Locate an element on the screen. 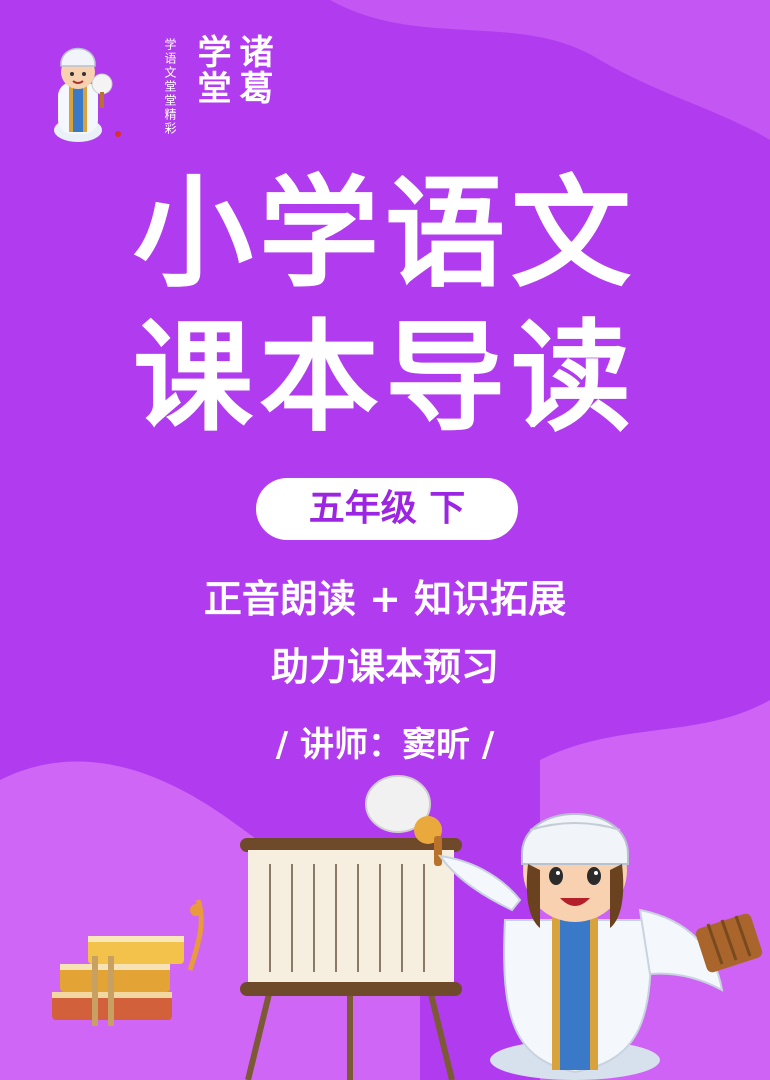 The image size is (770, 1080). logo-slogan: 学语文堂堂精彩 is located at coordinates (170, 87).